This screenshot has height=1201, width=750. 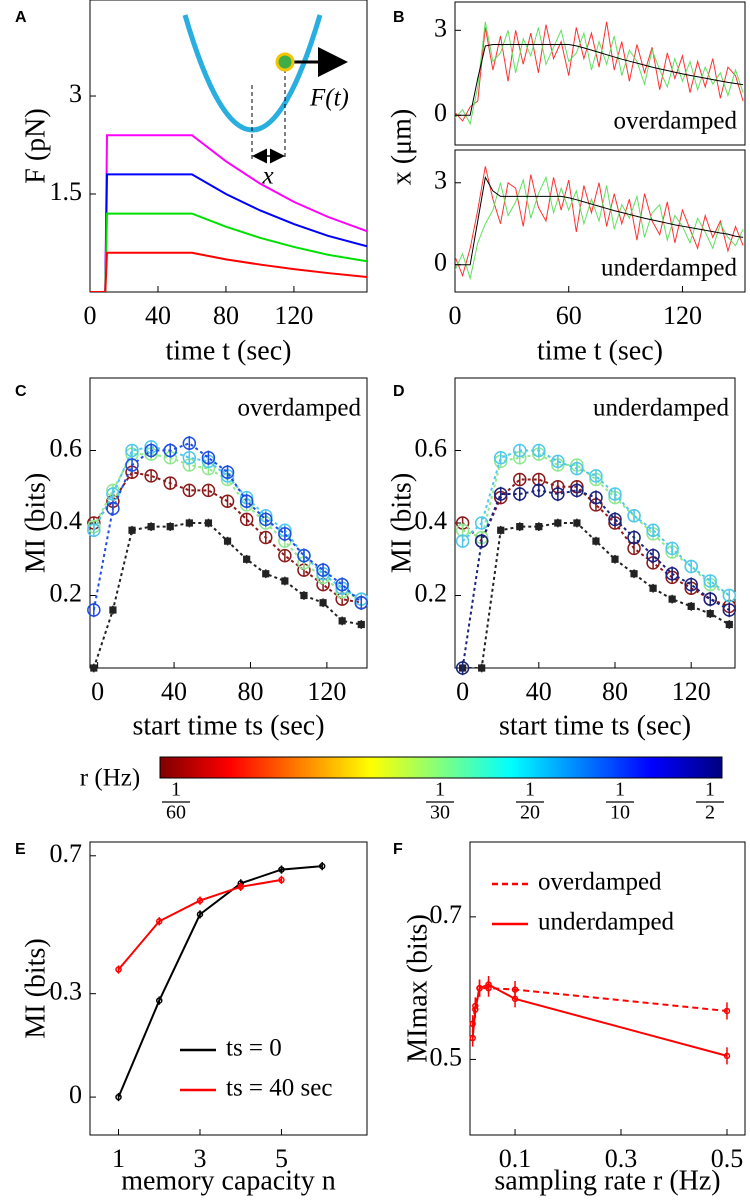 What do you see at coordinates (417, 988) in the screenshot?
I see `y-axis-label: MImax (bits)` at bounding box center [417, 988].